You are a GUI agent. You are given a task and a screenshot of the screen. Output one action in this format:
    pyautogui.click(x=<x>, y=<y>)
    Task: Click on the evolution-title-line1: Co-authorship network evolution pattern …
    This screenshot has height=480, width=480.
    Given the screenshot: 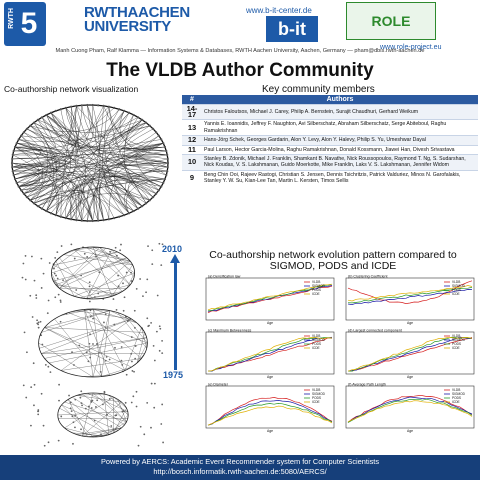 What is the action you would take?
    pyautogui.click(x=333, y=255)
    